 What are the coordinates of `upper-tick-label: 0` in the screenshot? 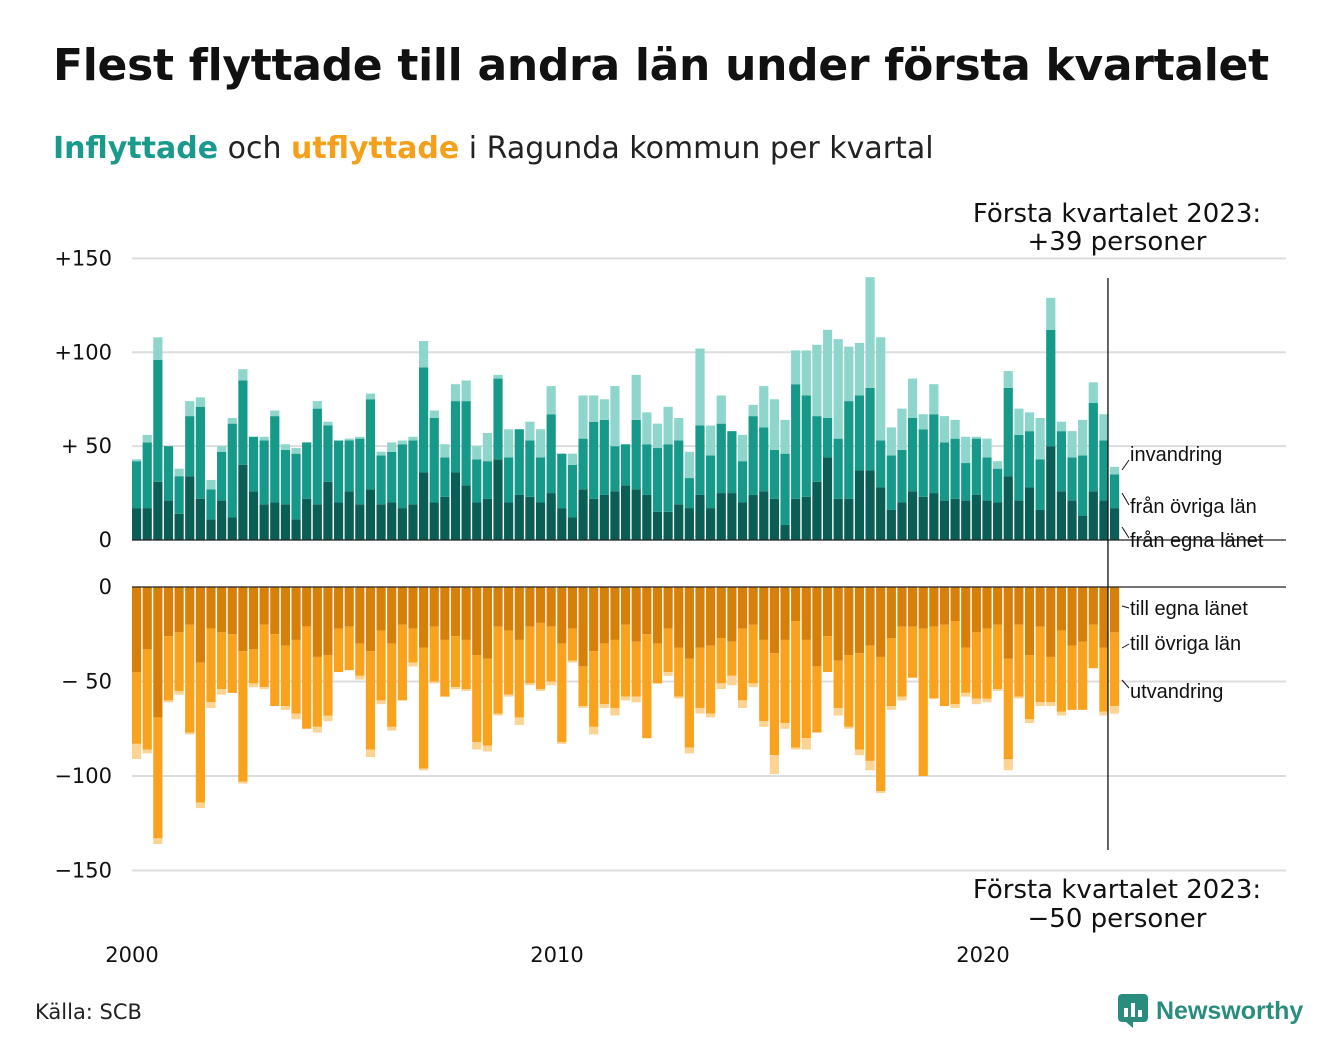 It's located at (105, 540).